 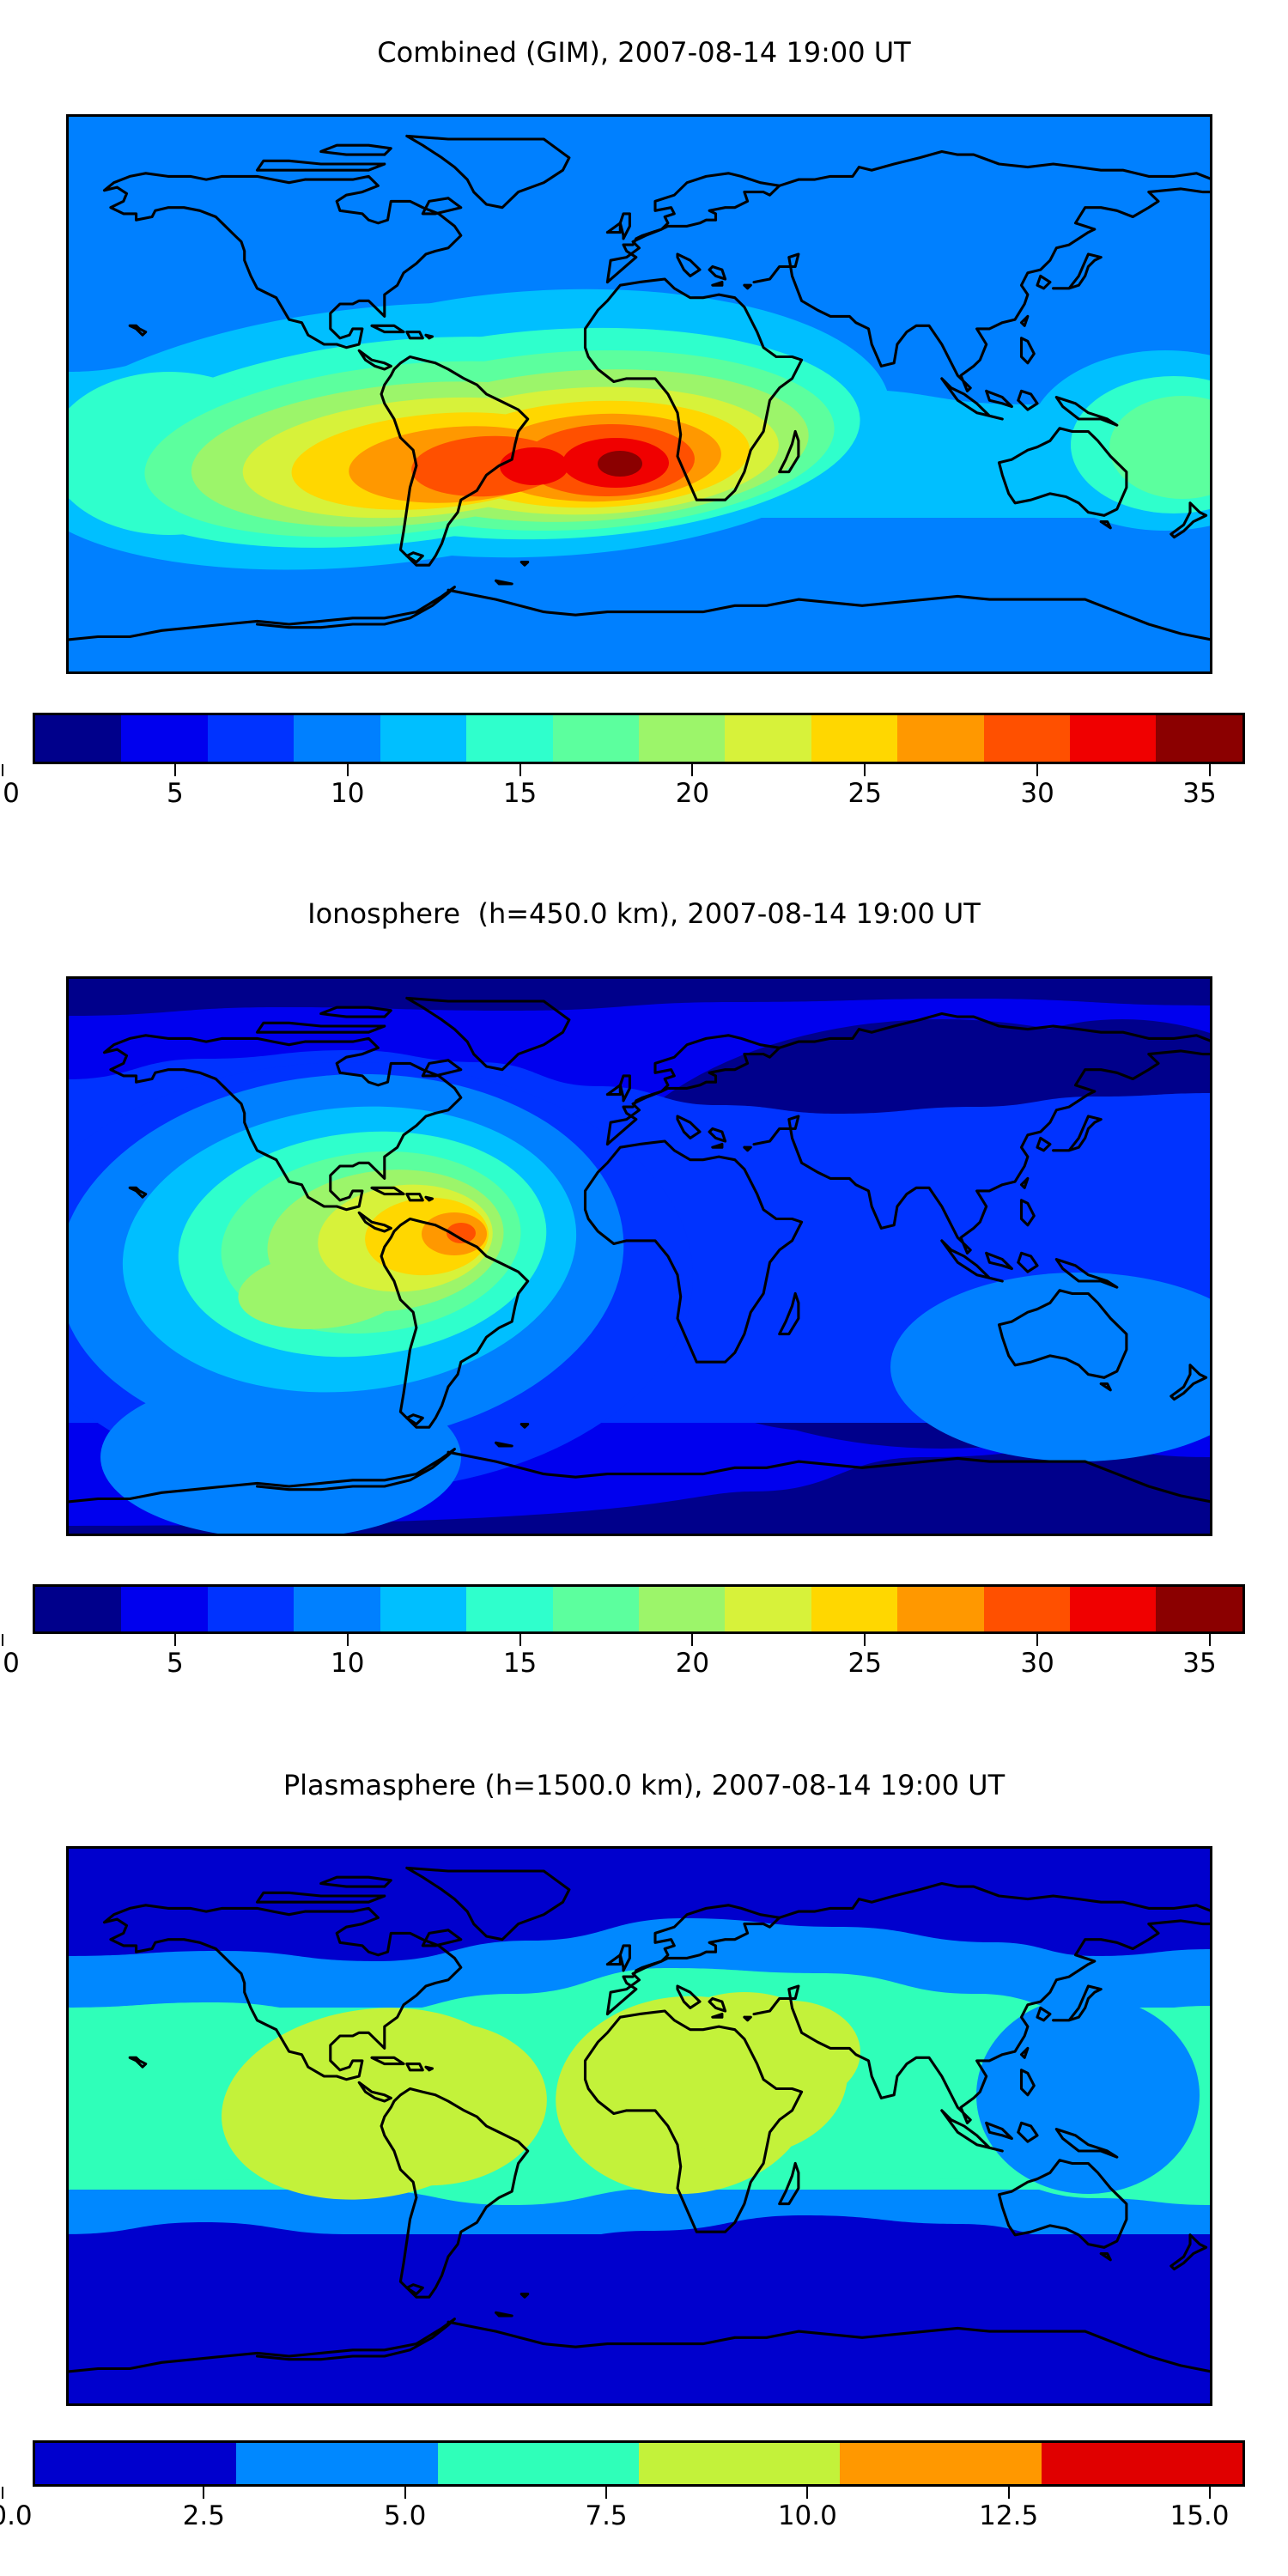 What do you see at coordinates (865, 793) in the screenshot?
I see `colorbar-tick-label: 25` at bounding box center [865, 793].